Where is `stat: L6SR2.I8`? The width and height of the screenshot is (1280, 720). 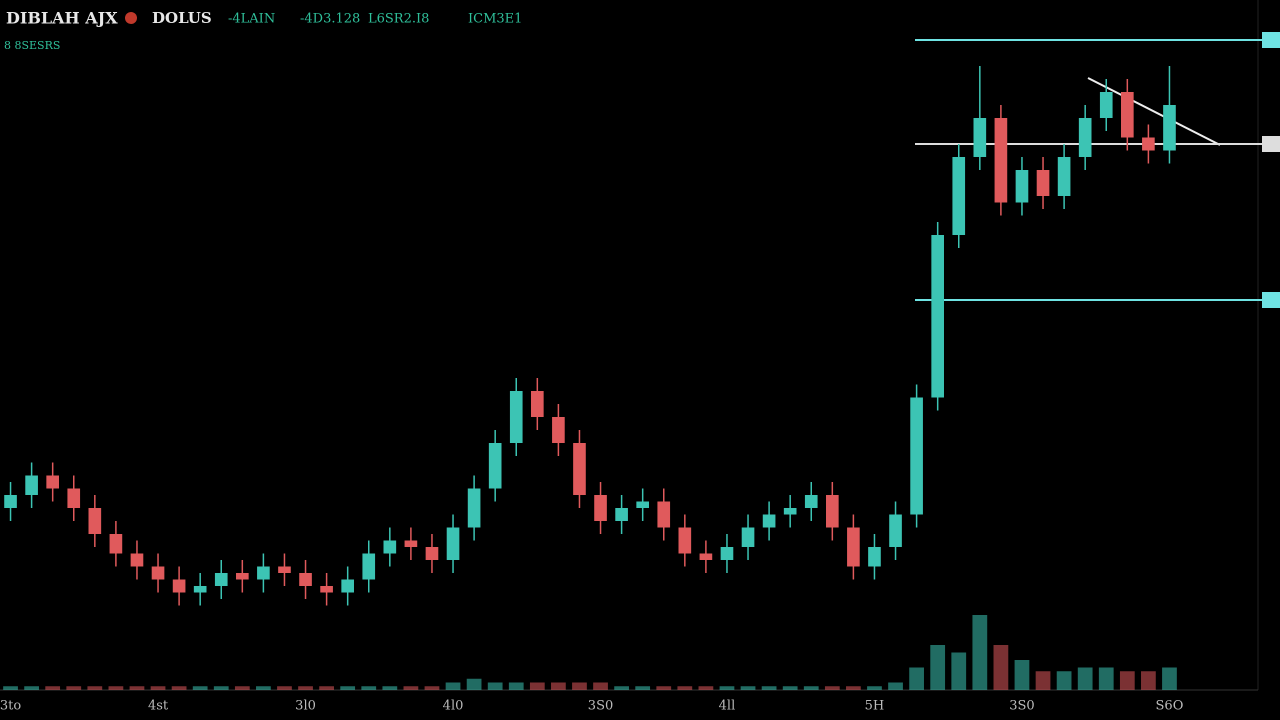
stat: L6SR2.I8 is located at coordinates (398, 19).